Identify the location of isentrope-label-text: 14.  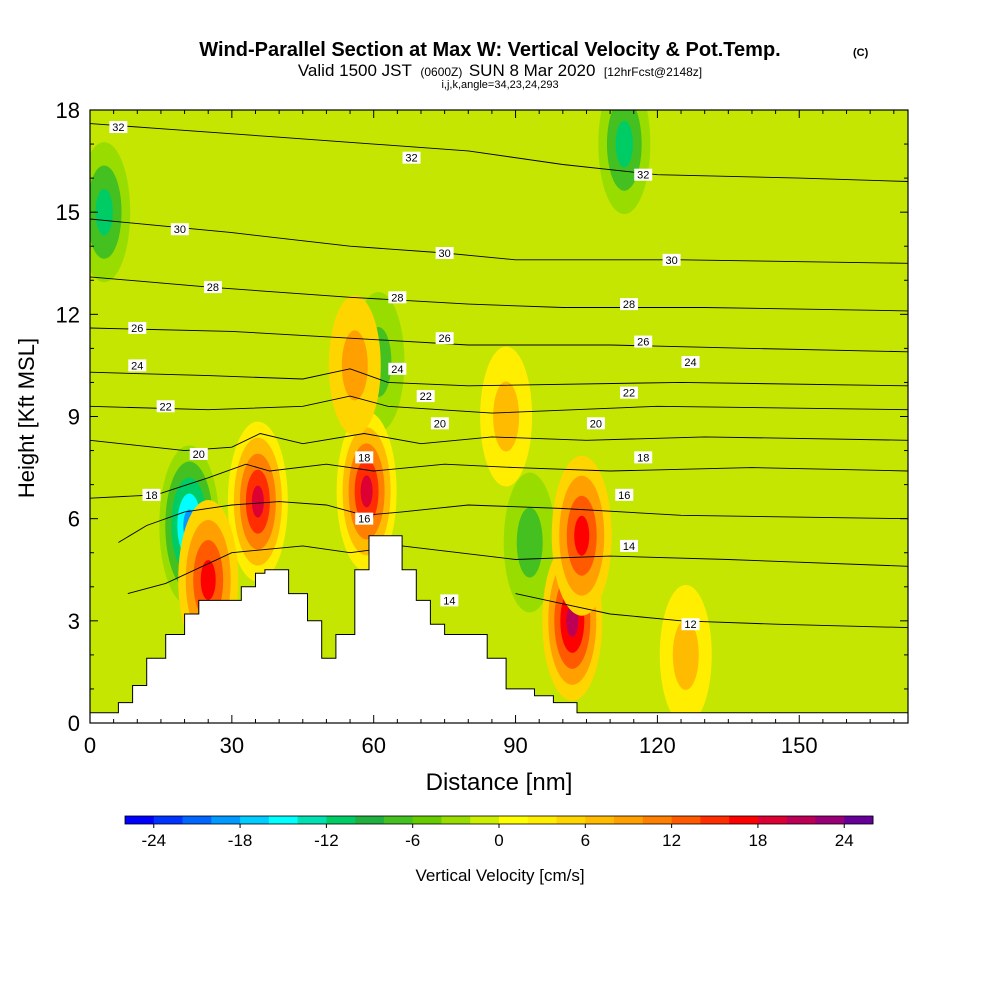
(629, 547).